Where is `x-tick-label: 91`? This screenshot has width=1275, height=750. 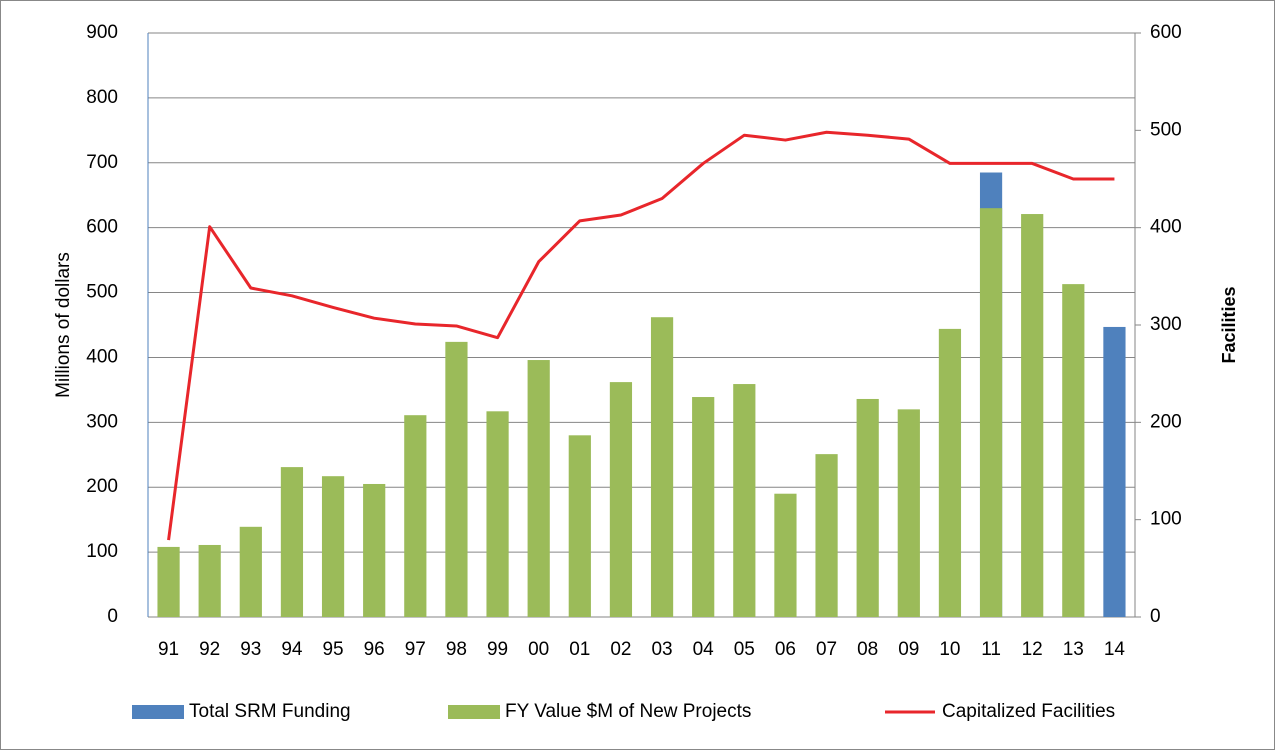
x-tick-label: 91 is located at coordinates (168, 649).